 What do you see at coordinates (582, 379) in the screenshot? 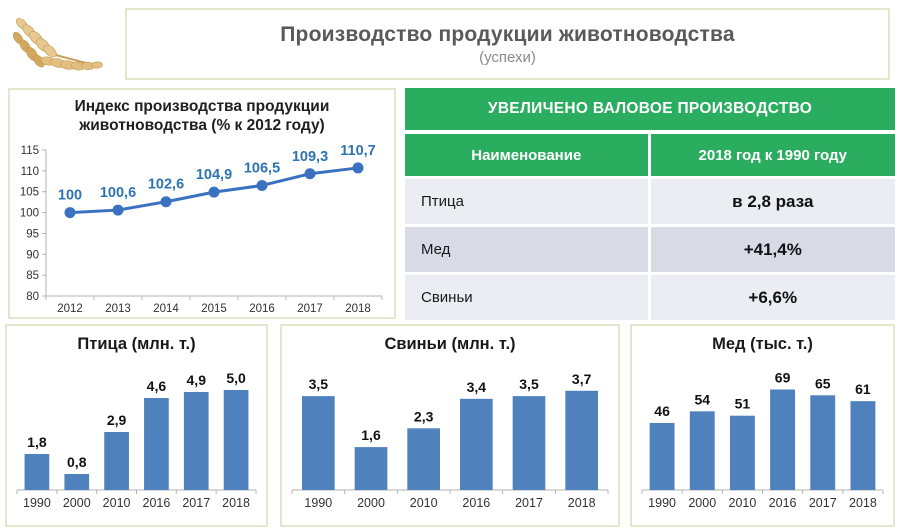
I see `svg-text: 3,7` at bounding box center [582, 379].